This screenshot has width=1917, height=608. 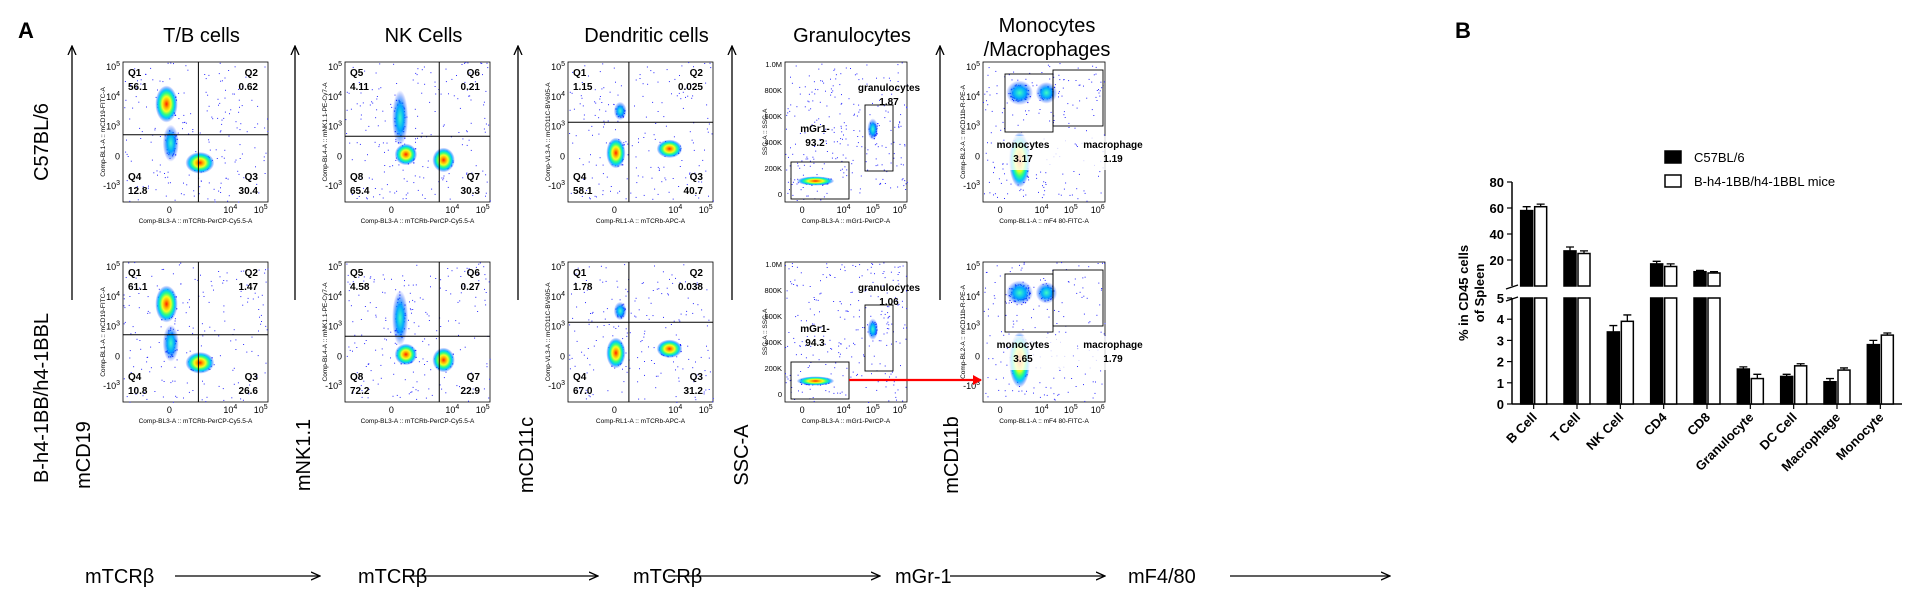 What do you see at coordinates (583, 87) in the screenshot?
I see `quadrant-percent: 1.15` at bounding box center [583, 87].